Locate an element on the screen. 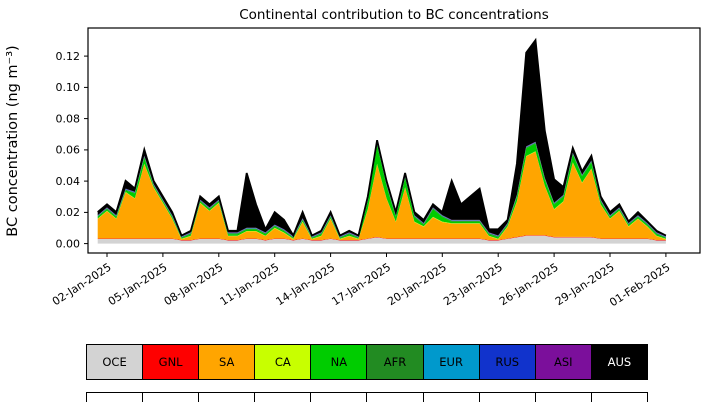 This screenshot has height=402, width=712. area-series-OCE is located at coordinates (381, 239).